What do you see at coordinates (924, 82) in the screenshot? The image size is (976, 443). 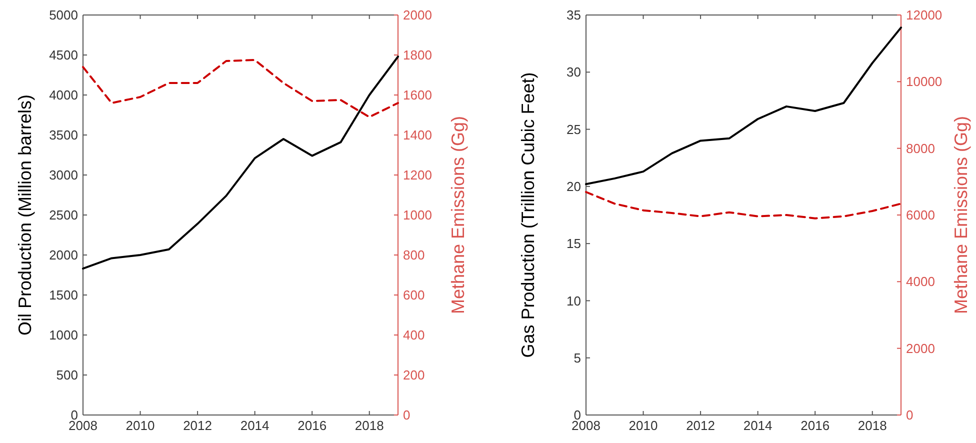 I see `y2-tick-label: 10000` at bounding box center [924, 82].